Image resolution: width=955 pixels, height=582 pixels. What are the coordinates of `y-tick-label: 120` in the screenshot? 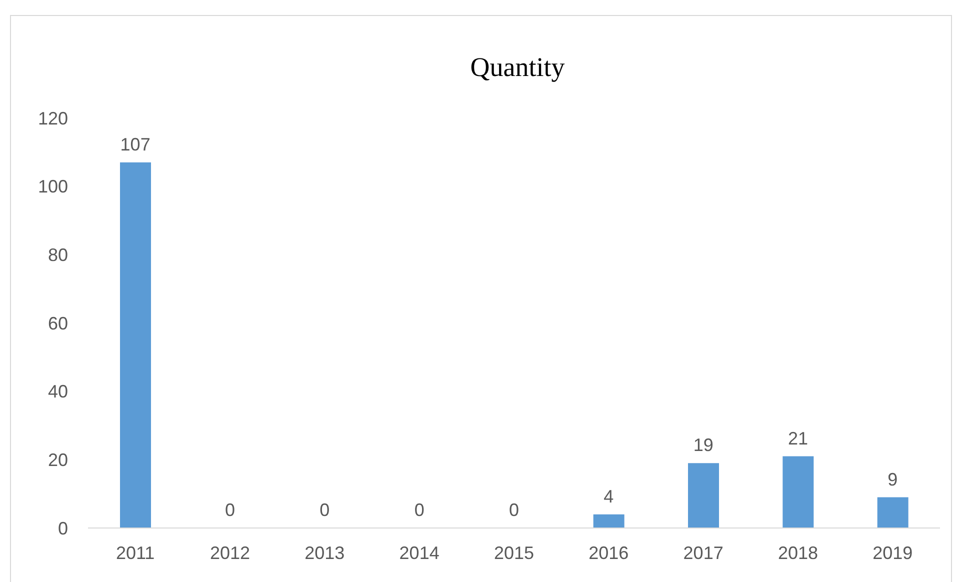 It's located at (53, 118).